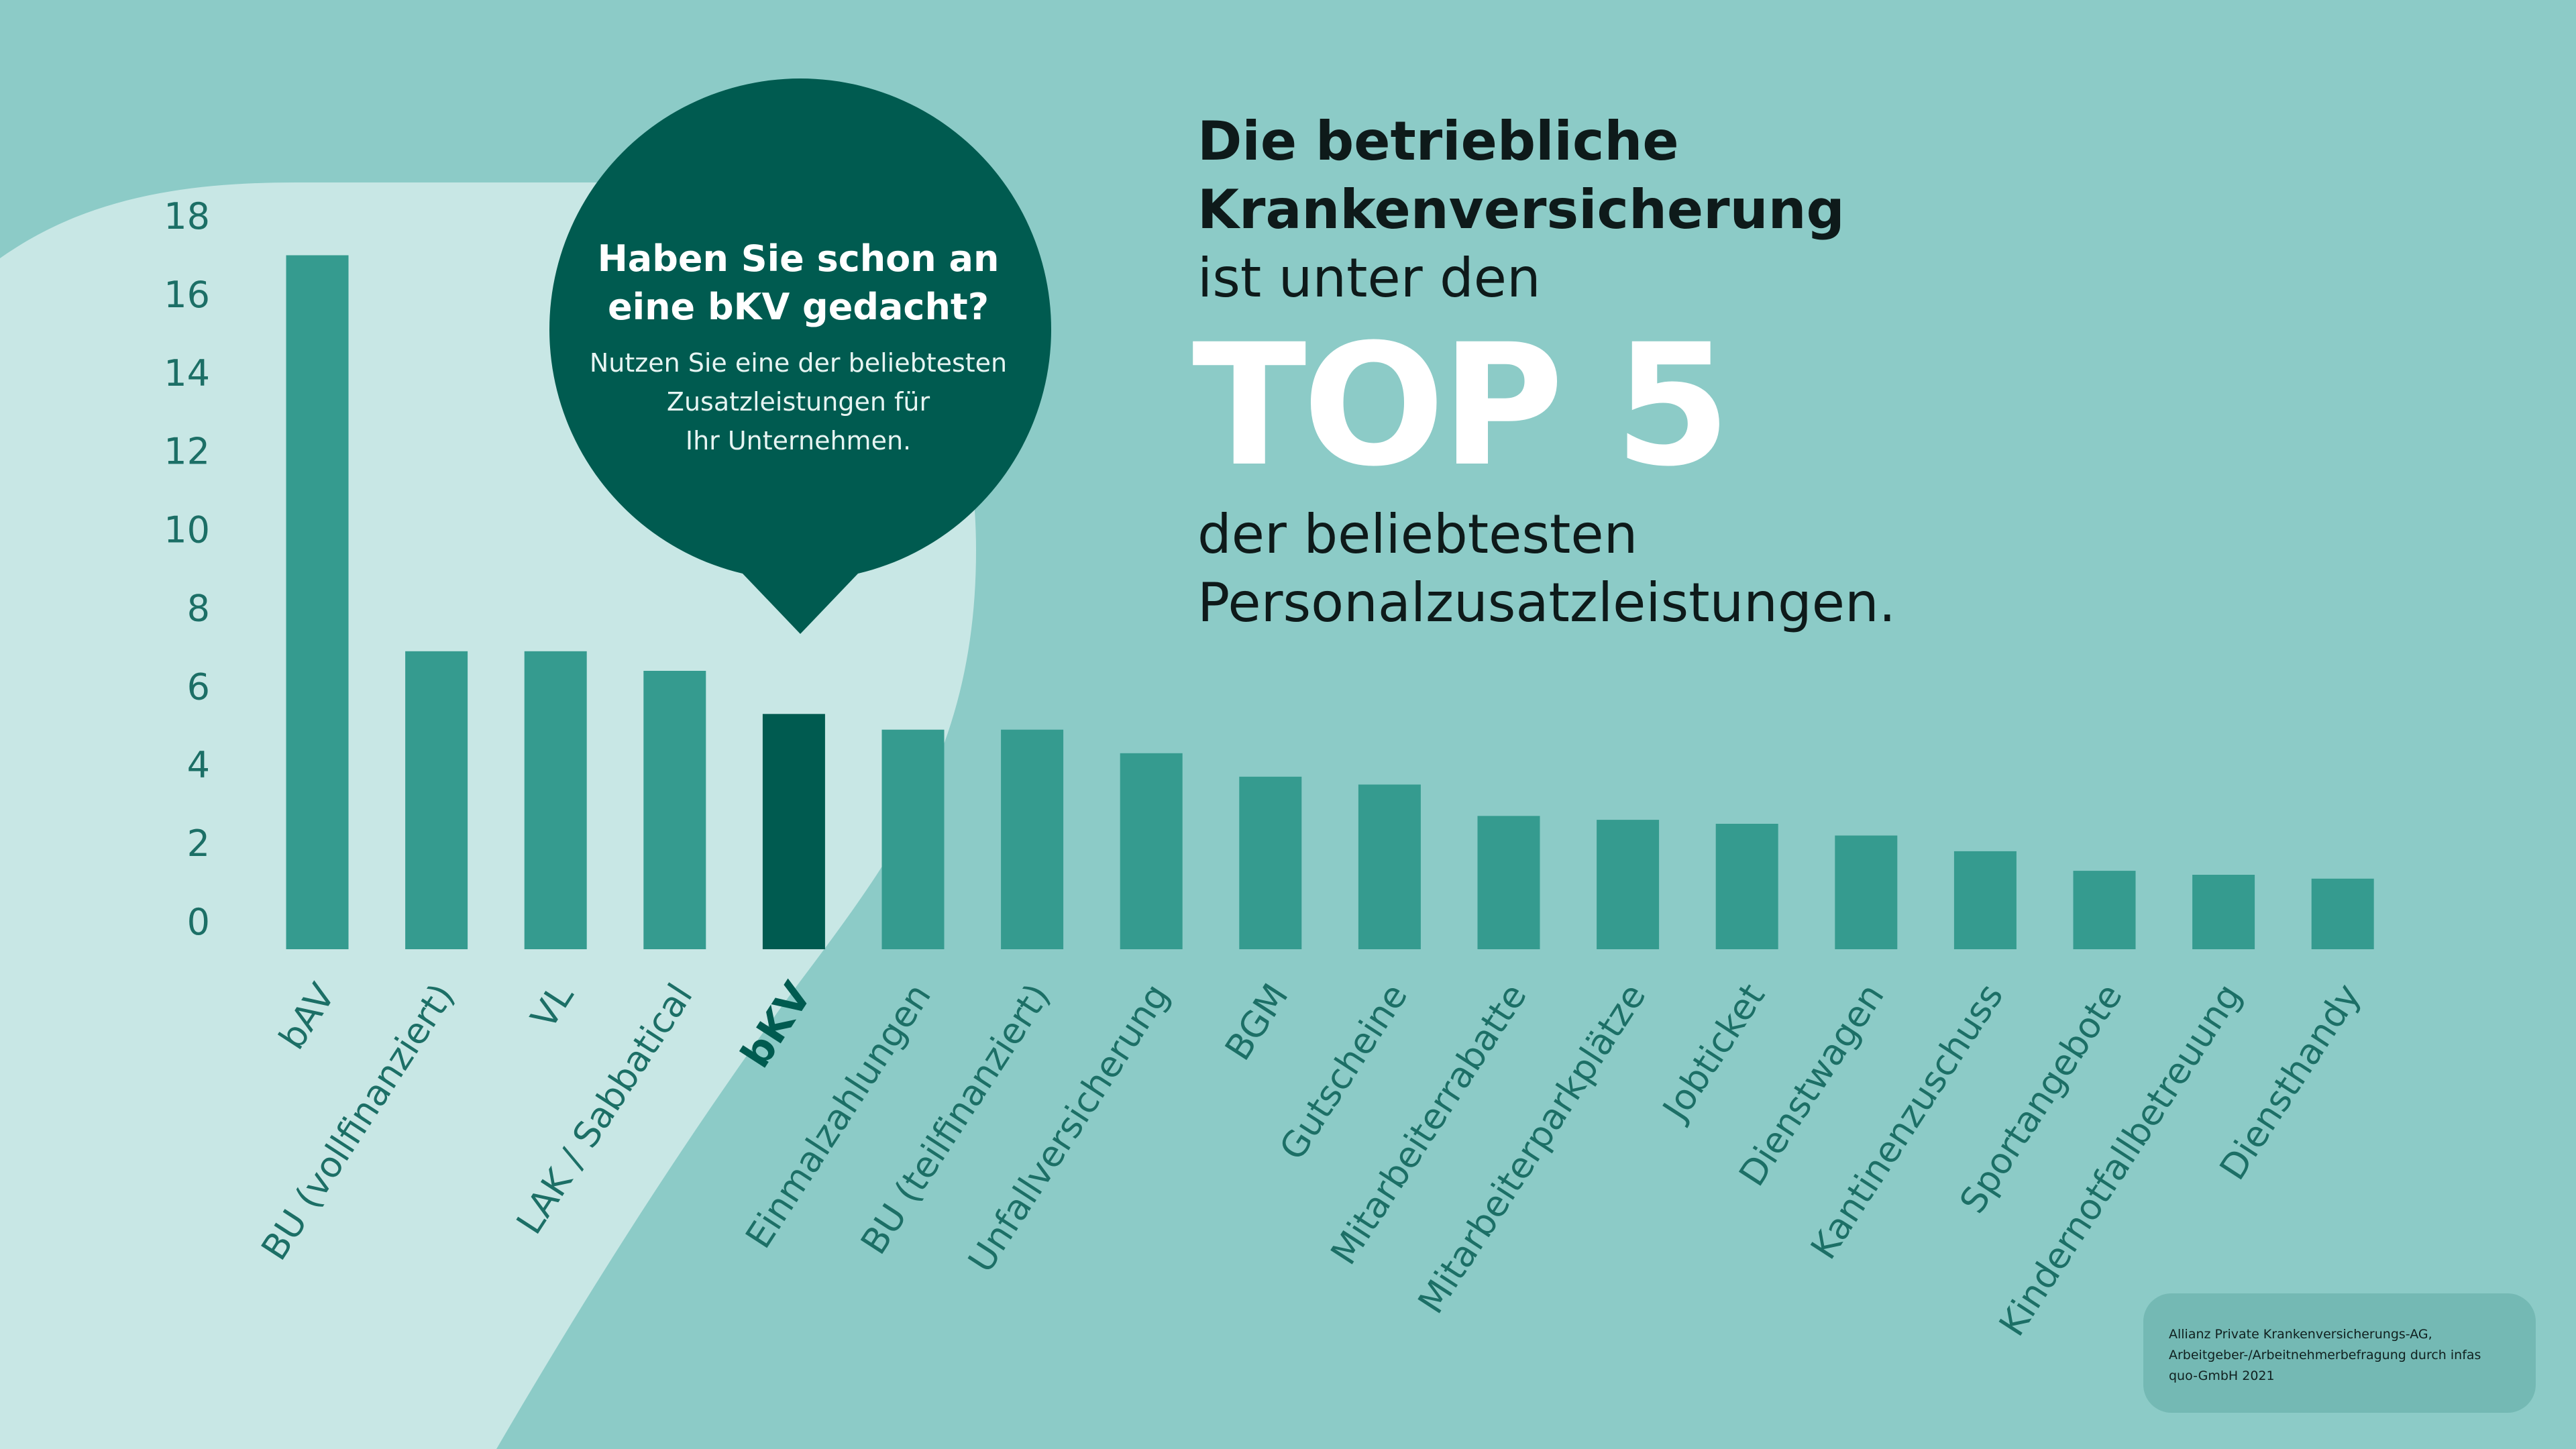 The width and height of the screenshot is (2576, 1449). What do you see at coordinates (1532, 1149) in the screenshot?
I see `x-tick-label-11: Mitarbeiterparkplätze` at bounding box center [1532, 1149].